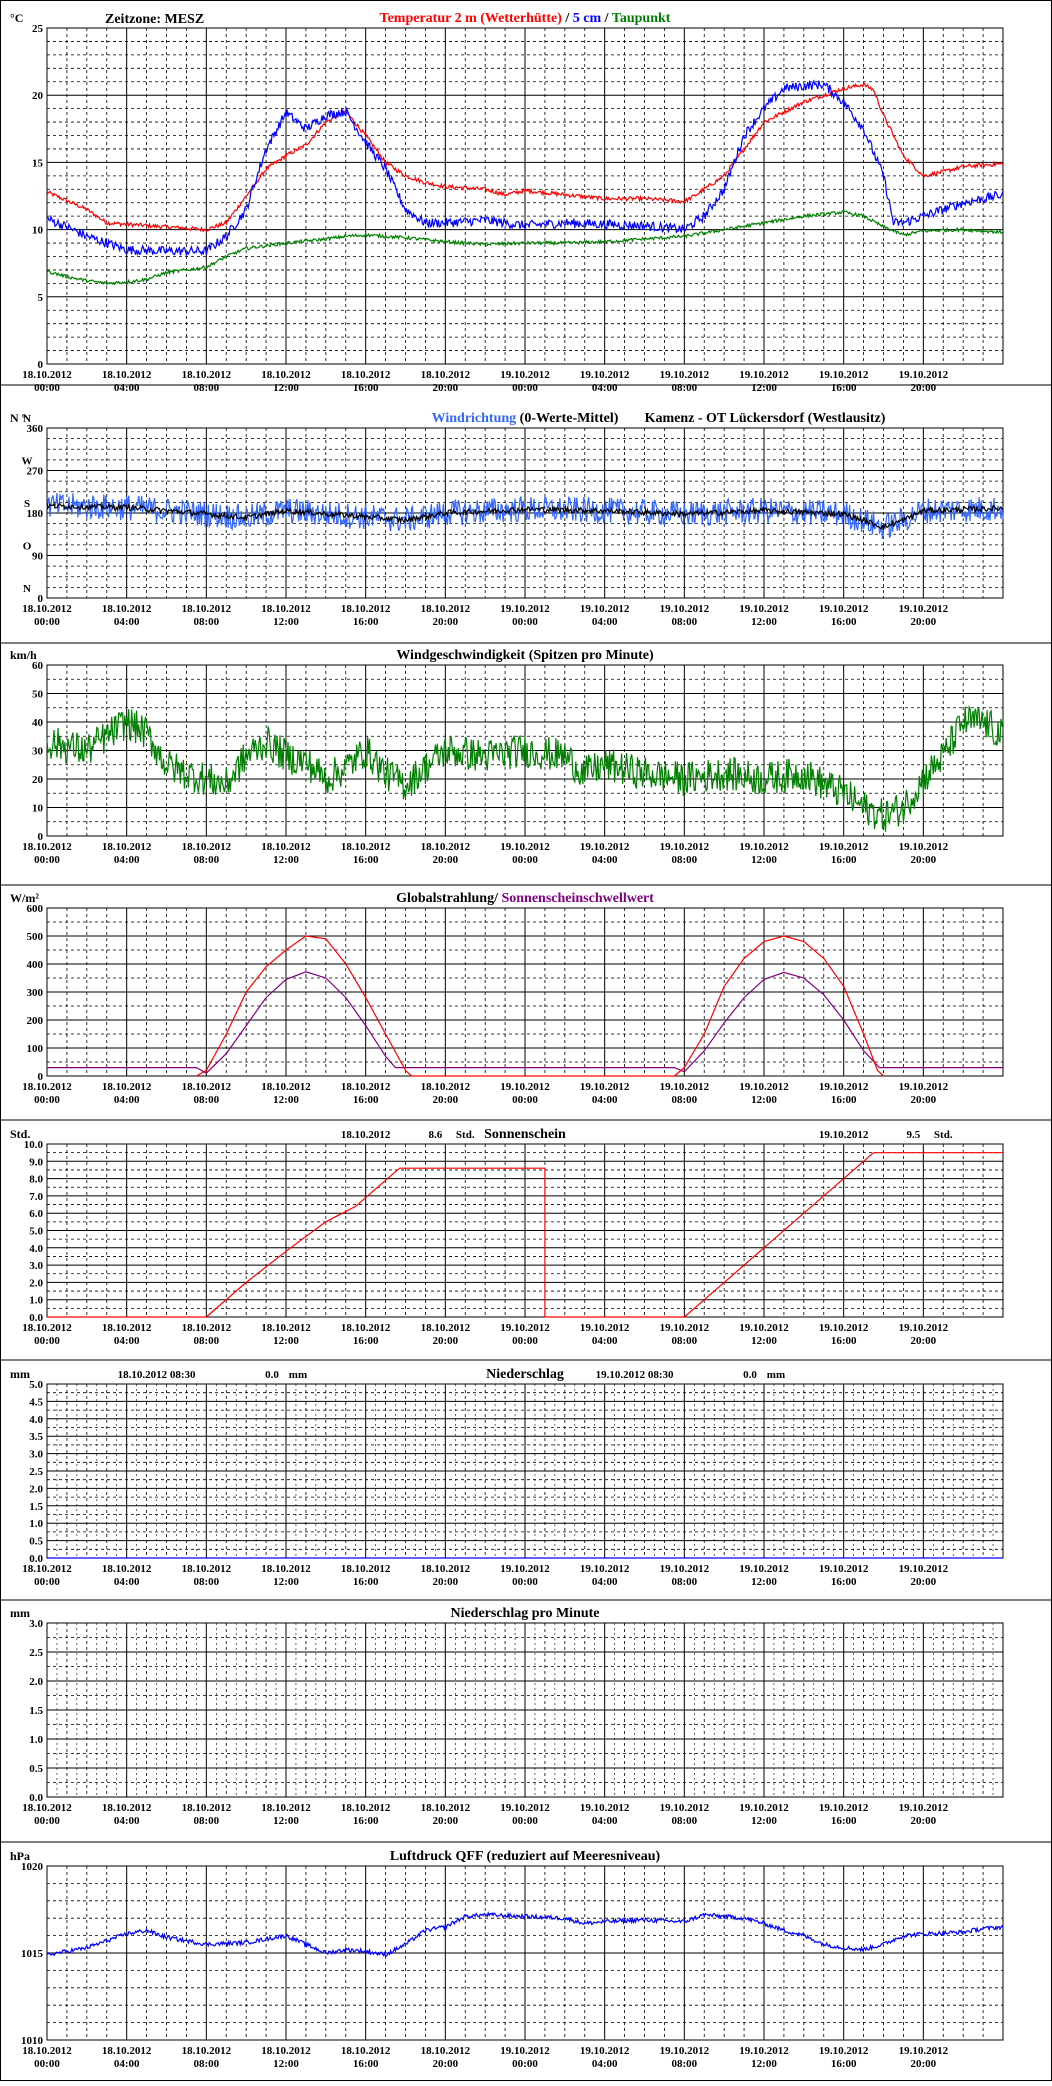 Image resolution: width=1052 pixels, height=2086 pixels. Describe the element at coordinates (38, 752) in the screenshot. I see `y-tick-label: 30` at that location.